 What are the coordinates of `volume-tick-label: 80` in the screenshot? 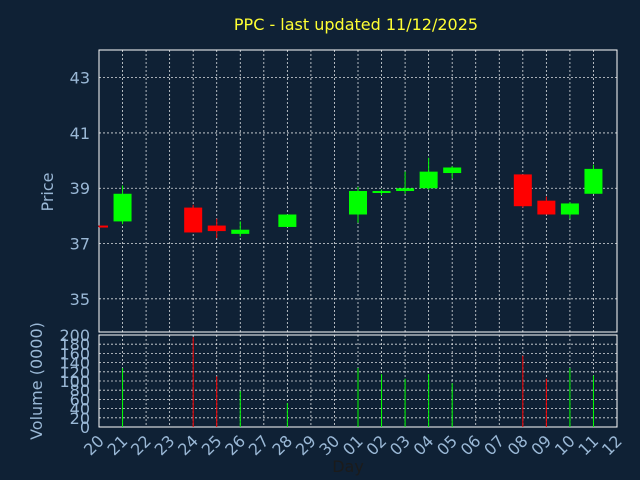 It's located at (80, 390).